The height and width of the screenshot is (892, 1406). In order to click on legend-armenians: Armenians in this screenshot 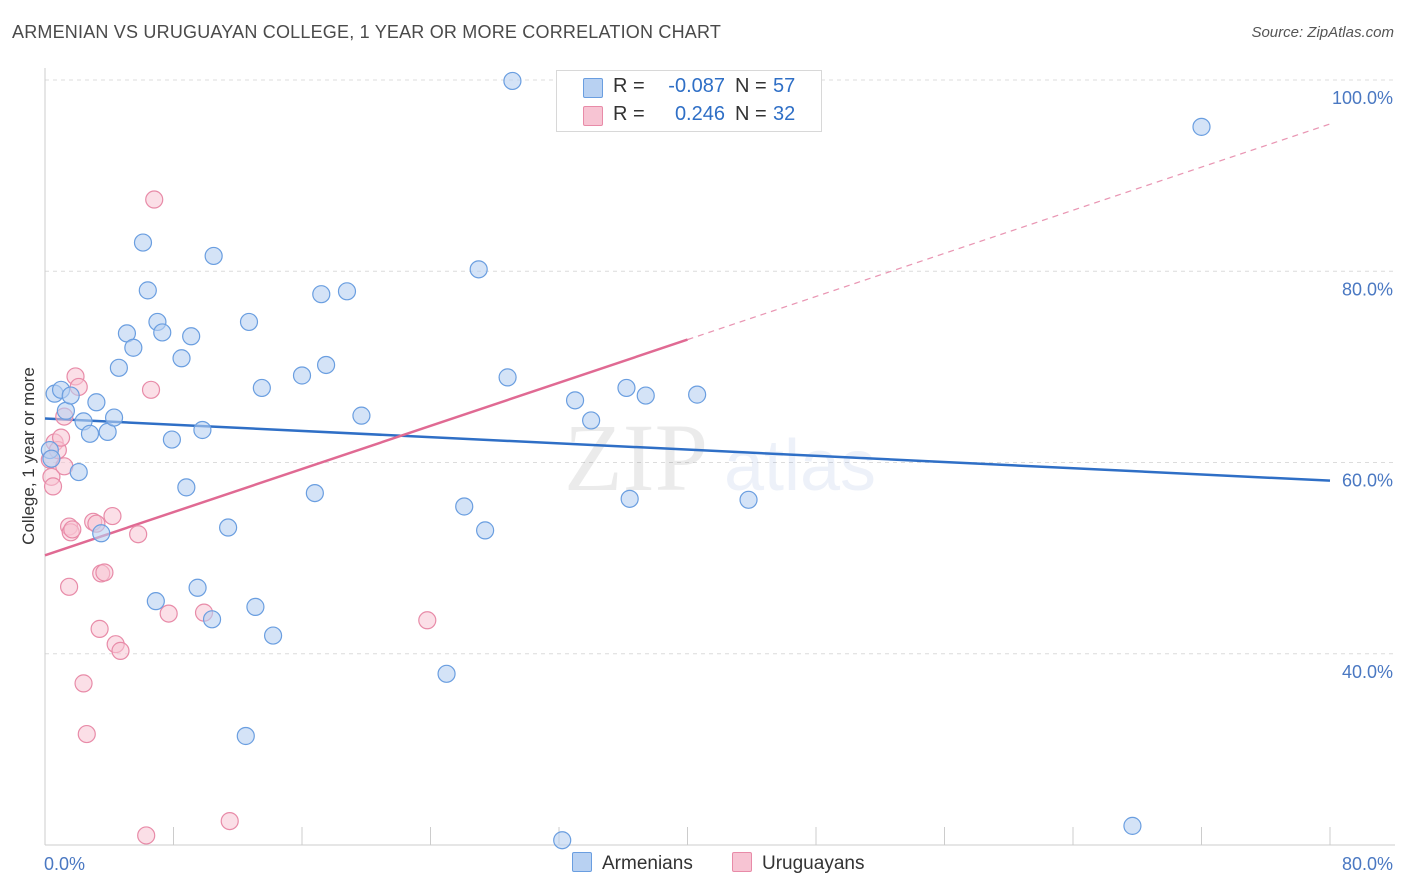, I will do `click(632, 863)`.